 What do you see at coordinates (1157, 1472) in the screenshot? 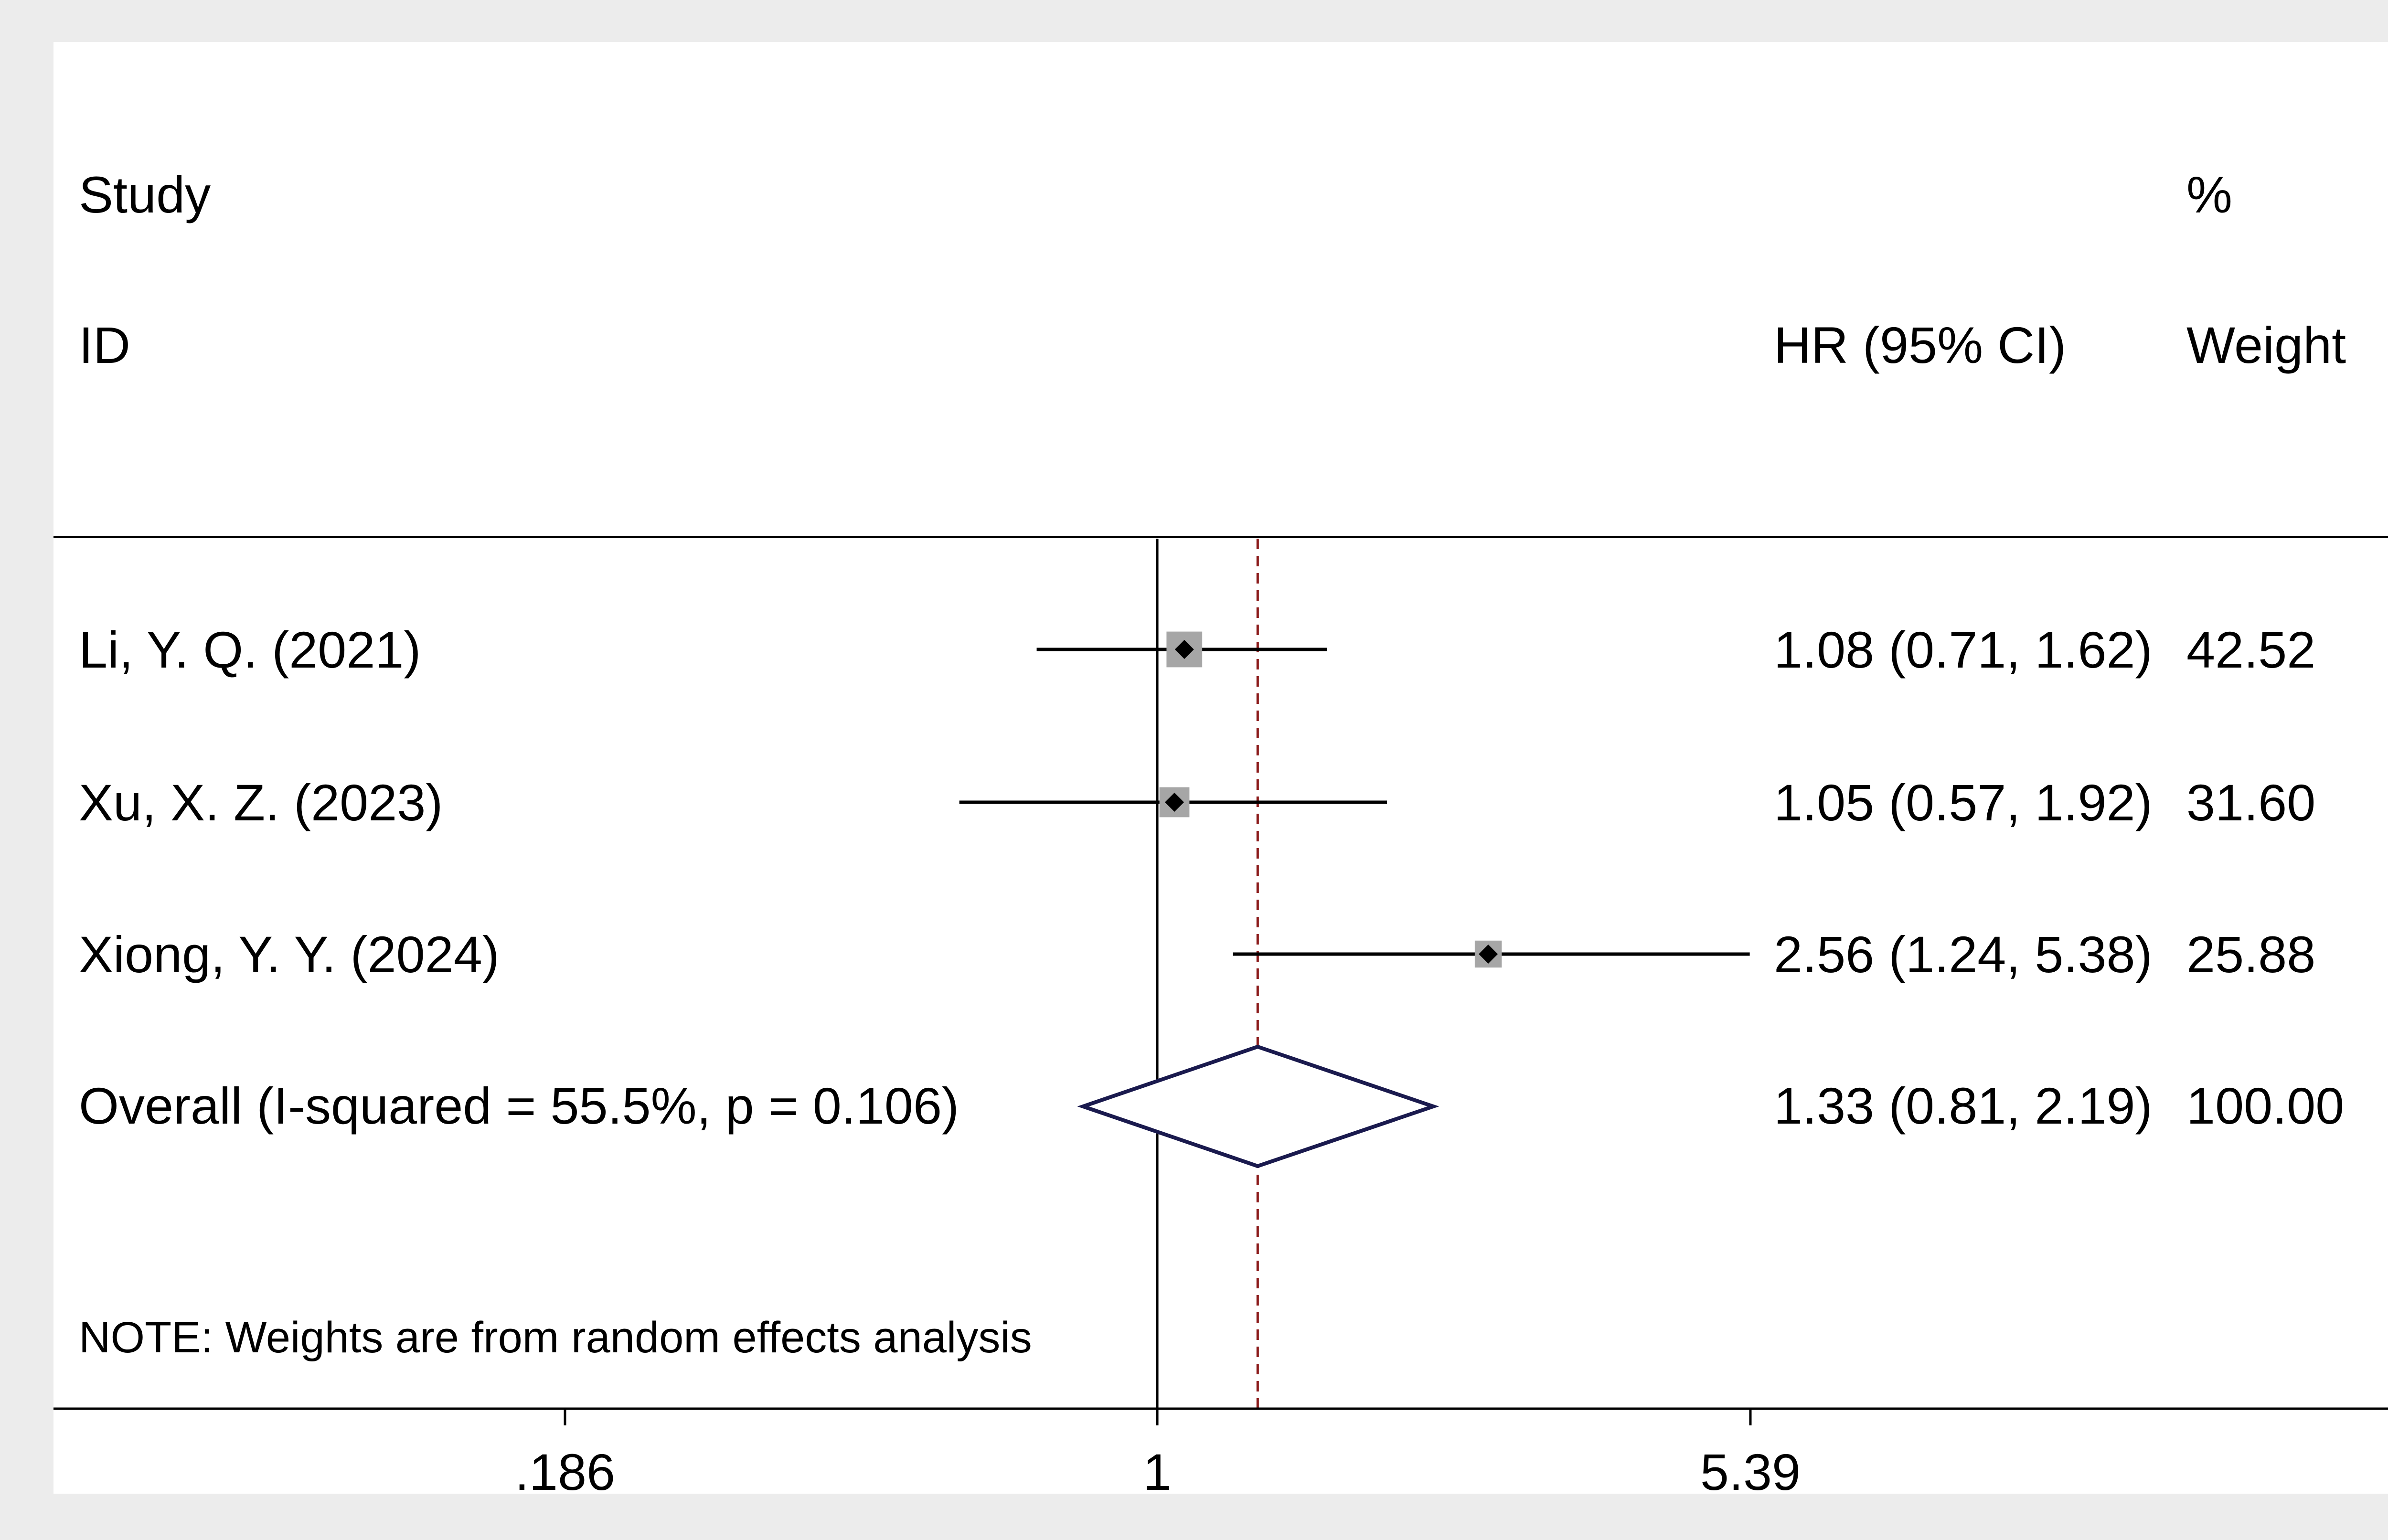
I see `x-tick-label: 1` at bounding box center [1157, 1472].